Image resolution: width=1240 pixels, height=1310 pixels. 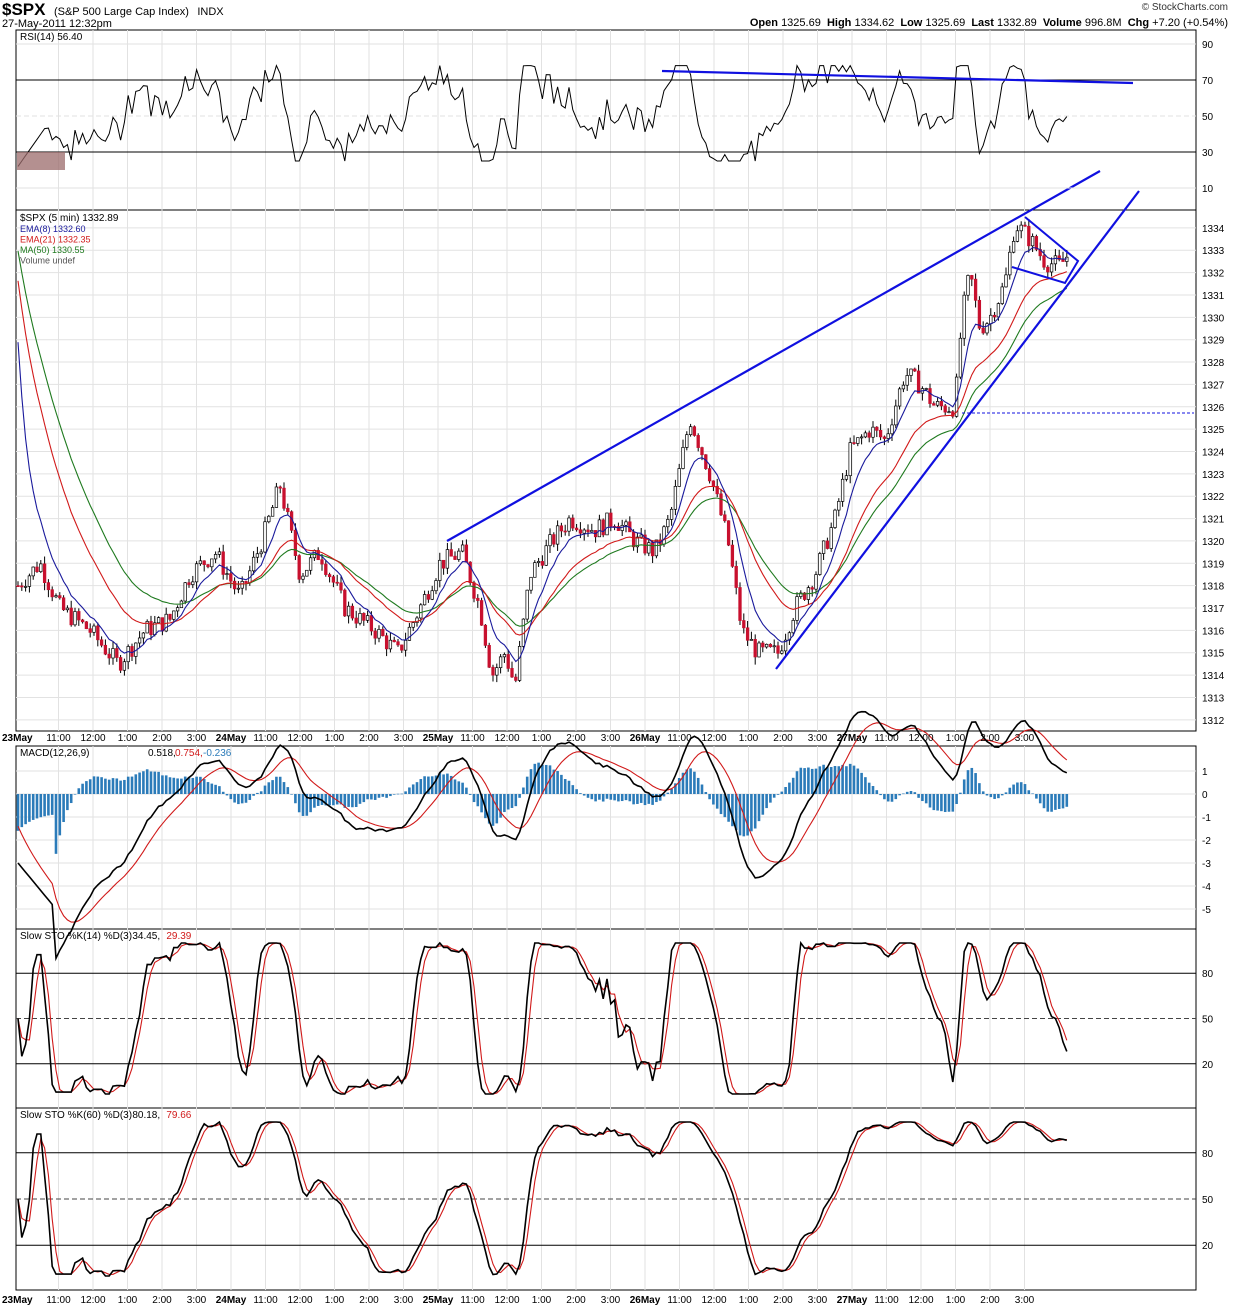 What do you see at coordinates (874, 23) in the screenshot?
I see `high-value: 1334.62` at bounding box center [874, 23].